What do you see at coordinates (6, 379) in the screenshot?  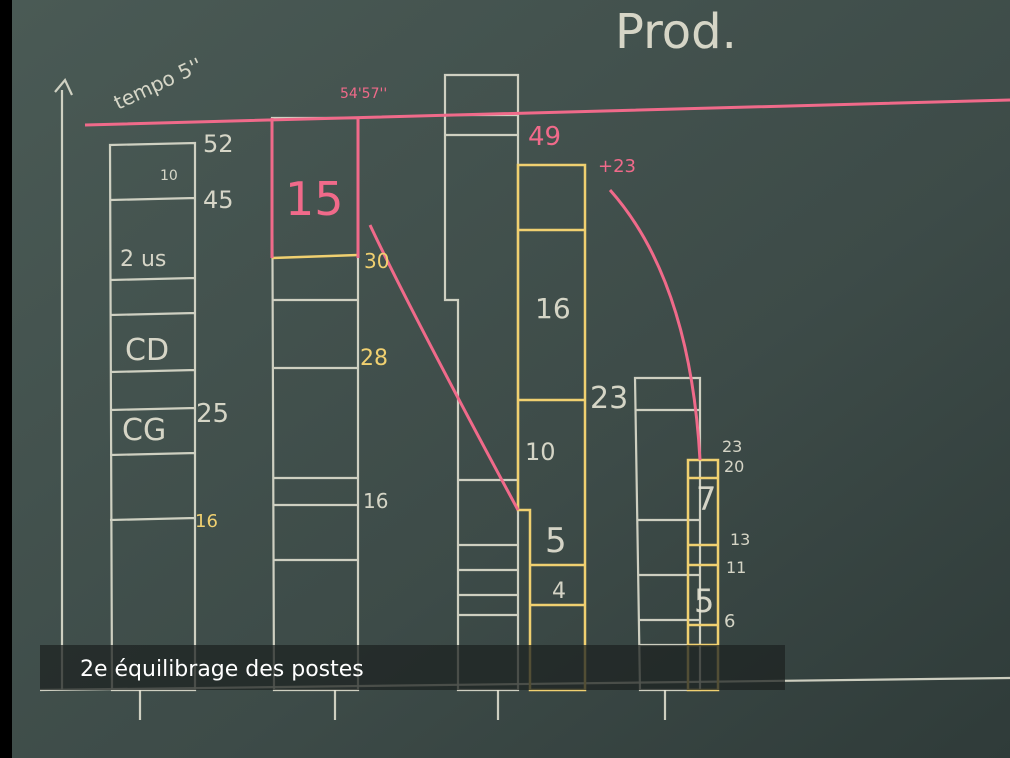 I see `left-edge` at bounding box center [6, 379].